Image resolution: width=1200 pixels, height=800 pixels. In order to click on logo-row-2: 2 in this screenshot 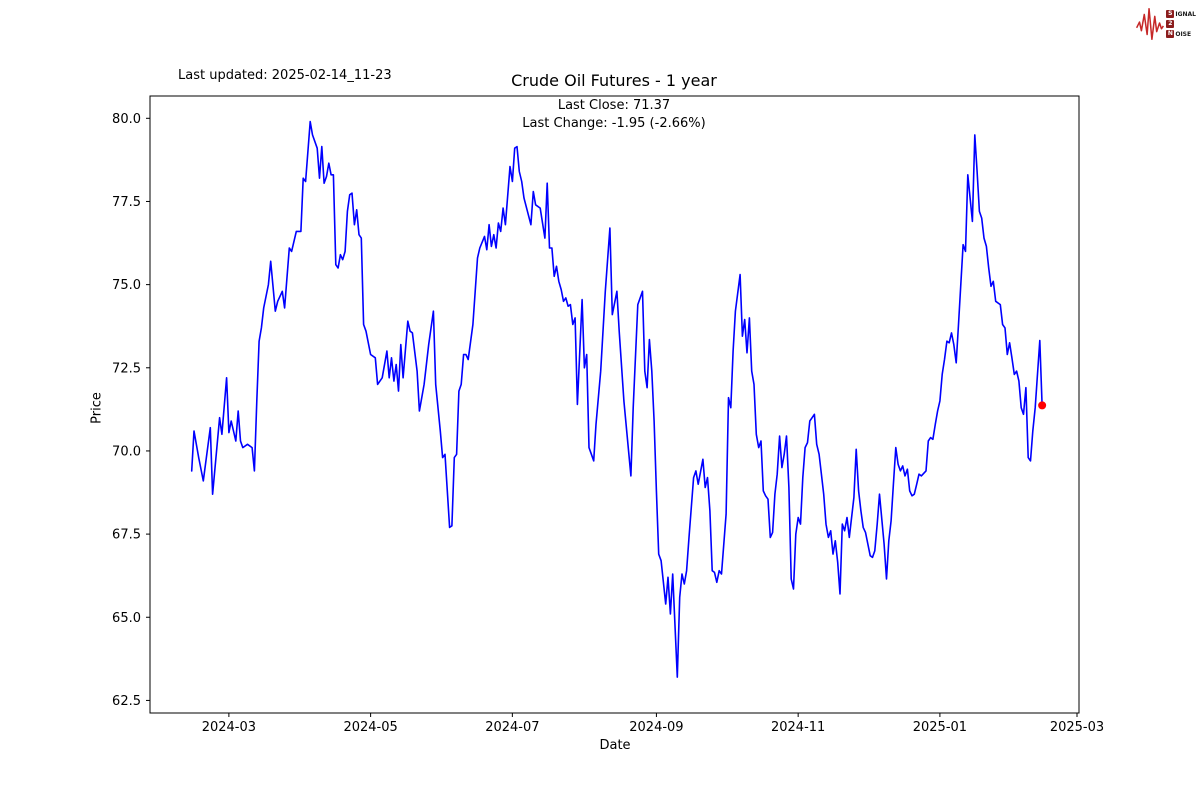, I will do `click(1181, 24)`.